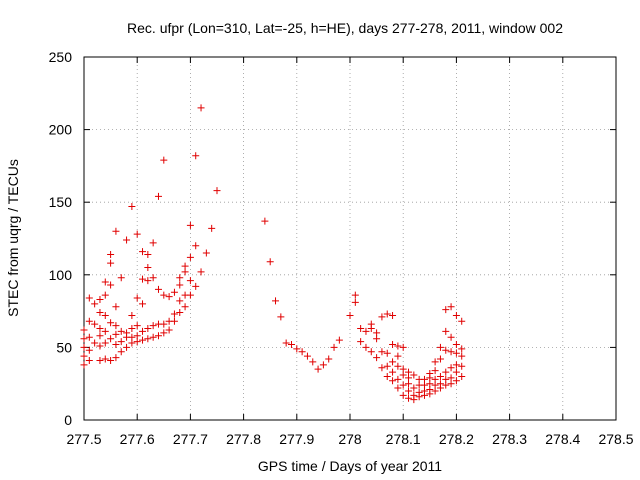 The height and width of the screenshot is (480, 640). Describe the element at coordinates (190, 439) in the screenshot. I see `x-tick-label: 277.7` at that location.